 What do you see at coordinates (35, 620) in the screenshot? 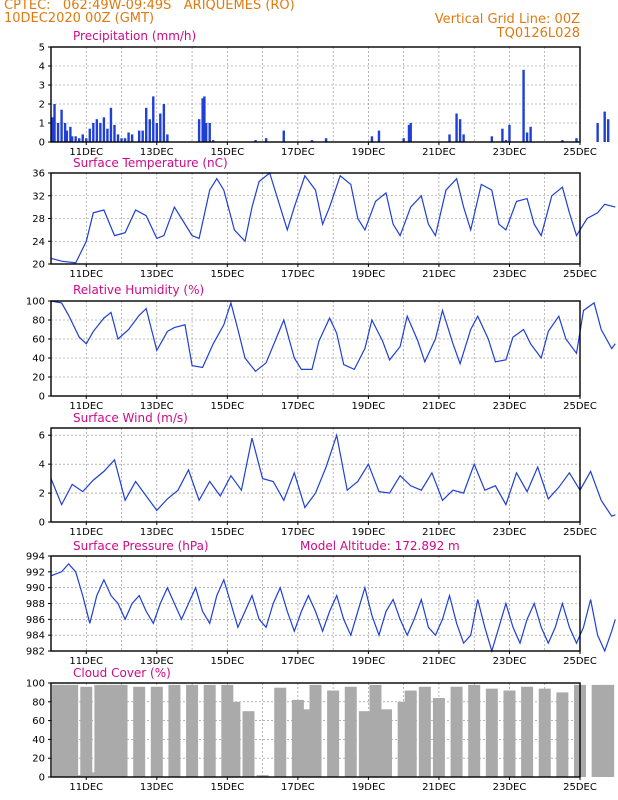
I see `y-tick-label: 986` at bounding box center [35, 620].